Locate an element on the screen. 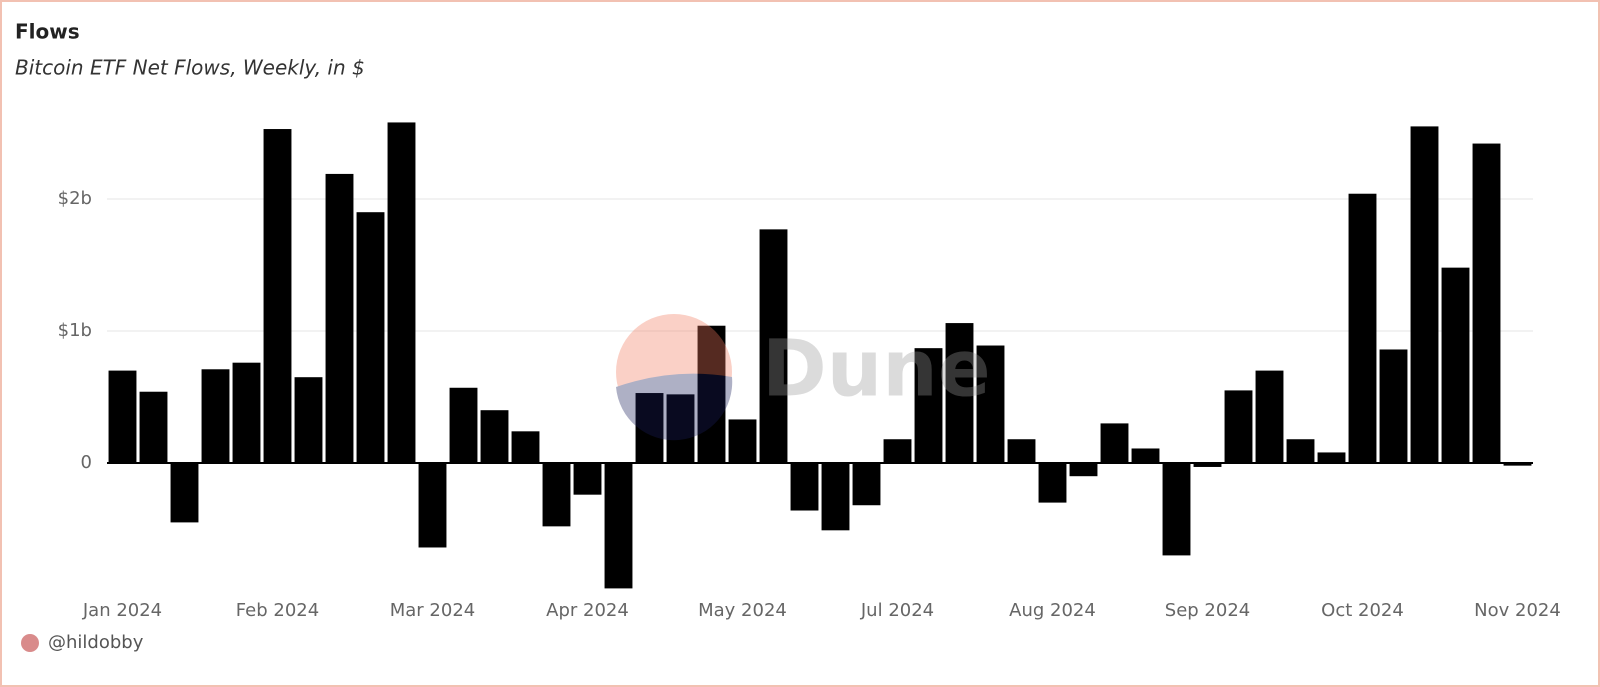 The width and height of the screenshot is (1600, 687). author-avatar is located at coordinates (30, 643).